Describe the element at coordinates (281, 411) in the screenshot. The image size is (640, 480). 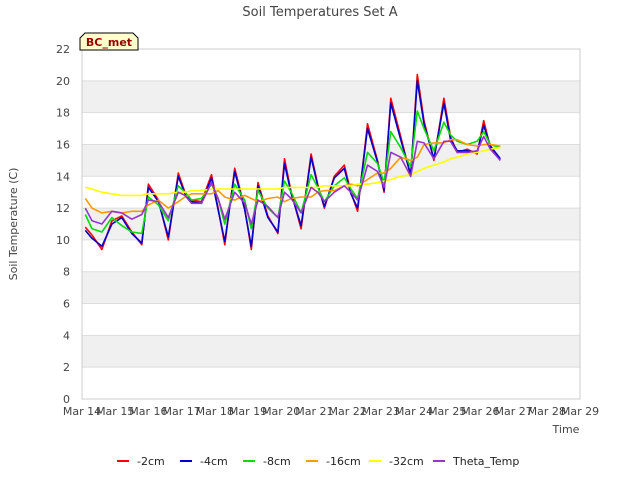
I see `x-tick-label: Mar 20` at that location.